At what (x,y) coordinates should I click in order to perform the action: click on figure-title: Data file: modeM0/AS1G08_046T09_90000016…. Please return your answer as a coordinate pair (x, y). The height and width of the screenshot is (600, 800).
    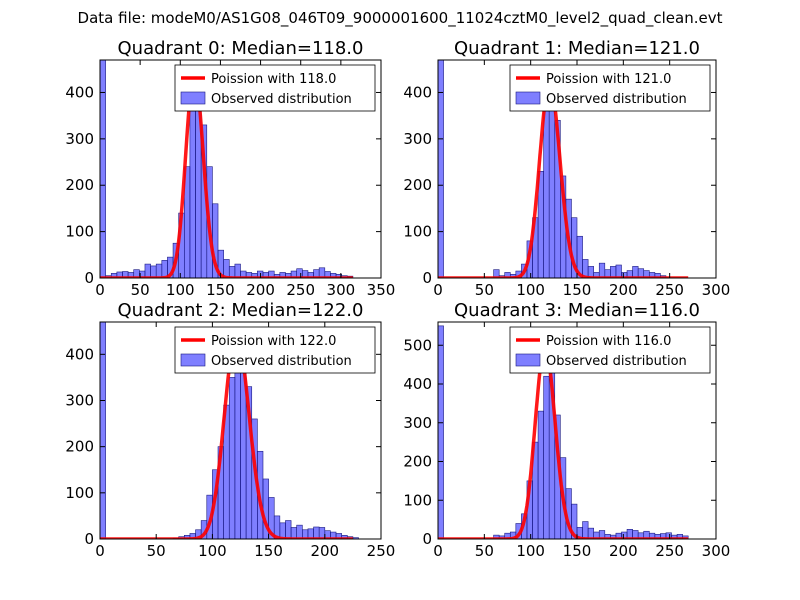
    Looking at the image, I should click on (400, 18).